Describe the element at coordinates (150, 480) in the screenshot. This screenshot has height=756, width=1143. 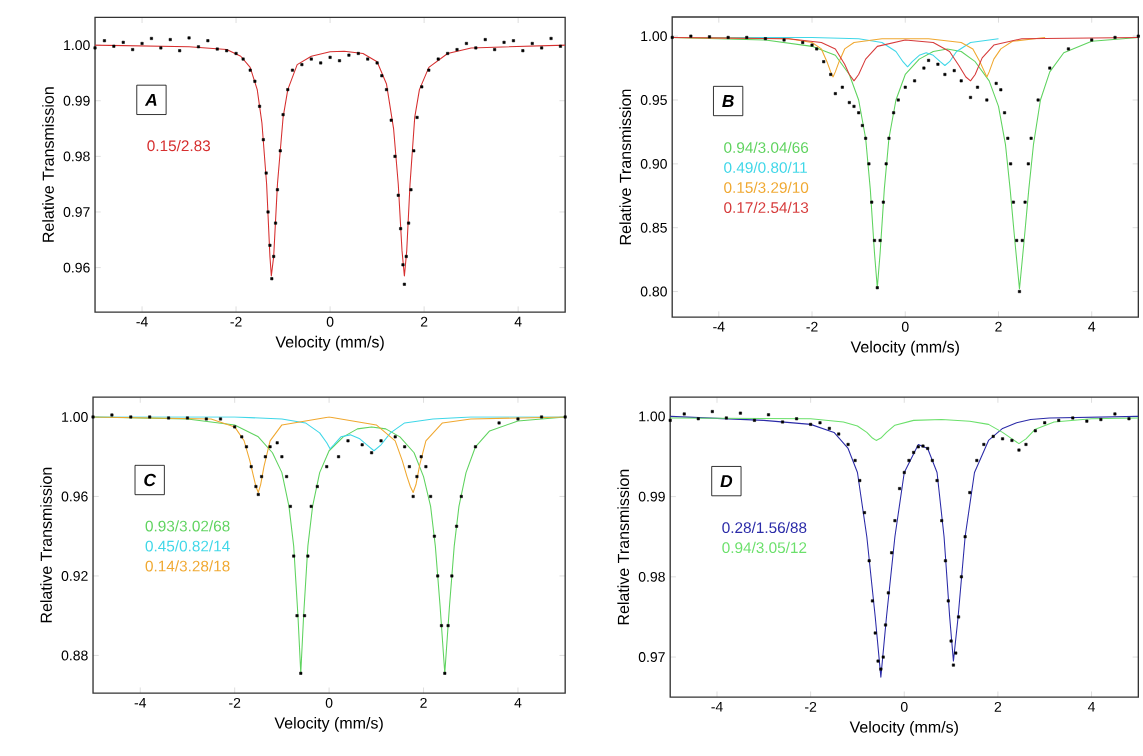
I see `annotation: C` at that location.